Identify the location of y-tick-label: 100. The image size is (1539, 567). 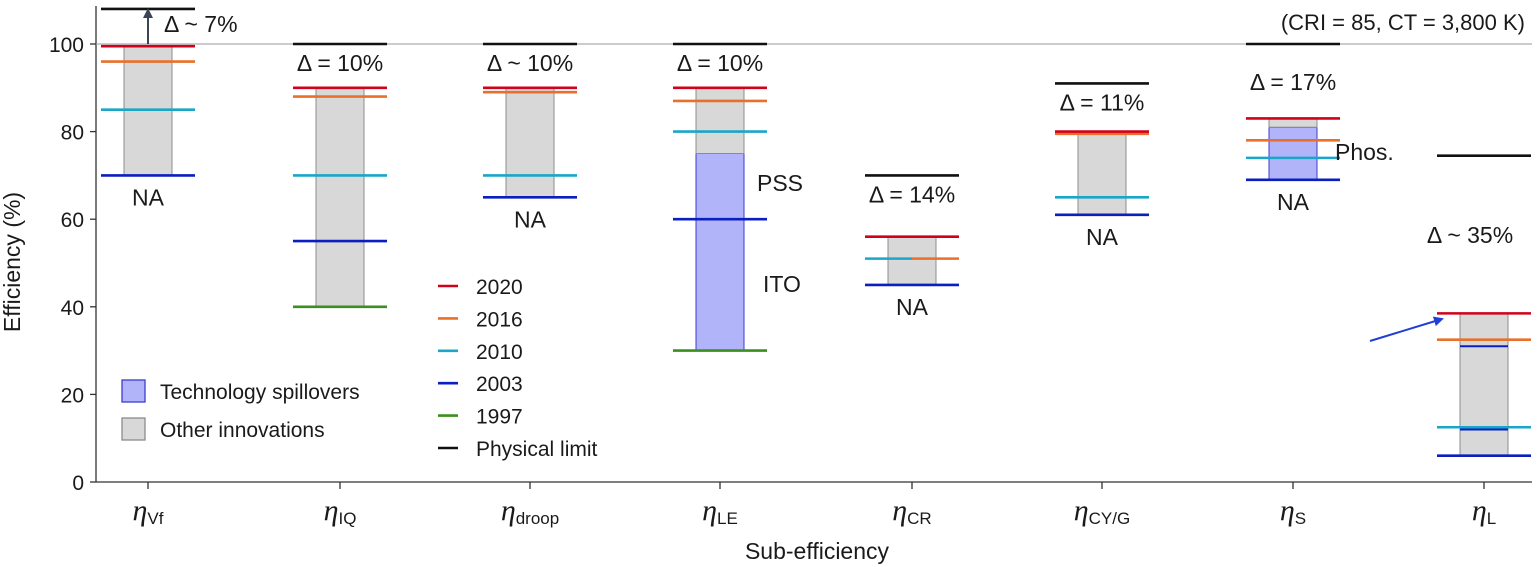
(66, 45).